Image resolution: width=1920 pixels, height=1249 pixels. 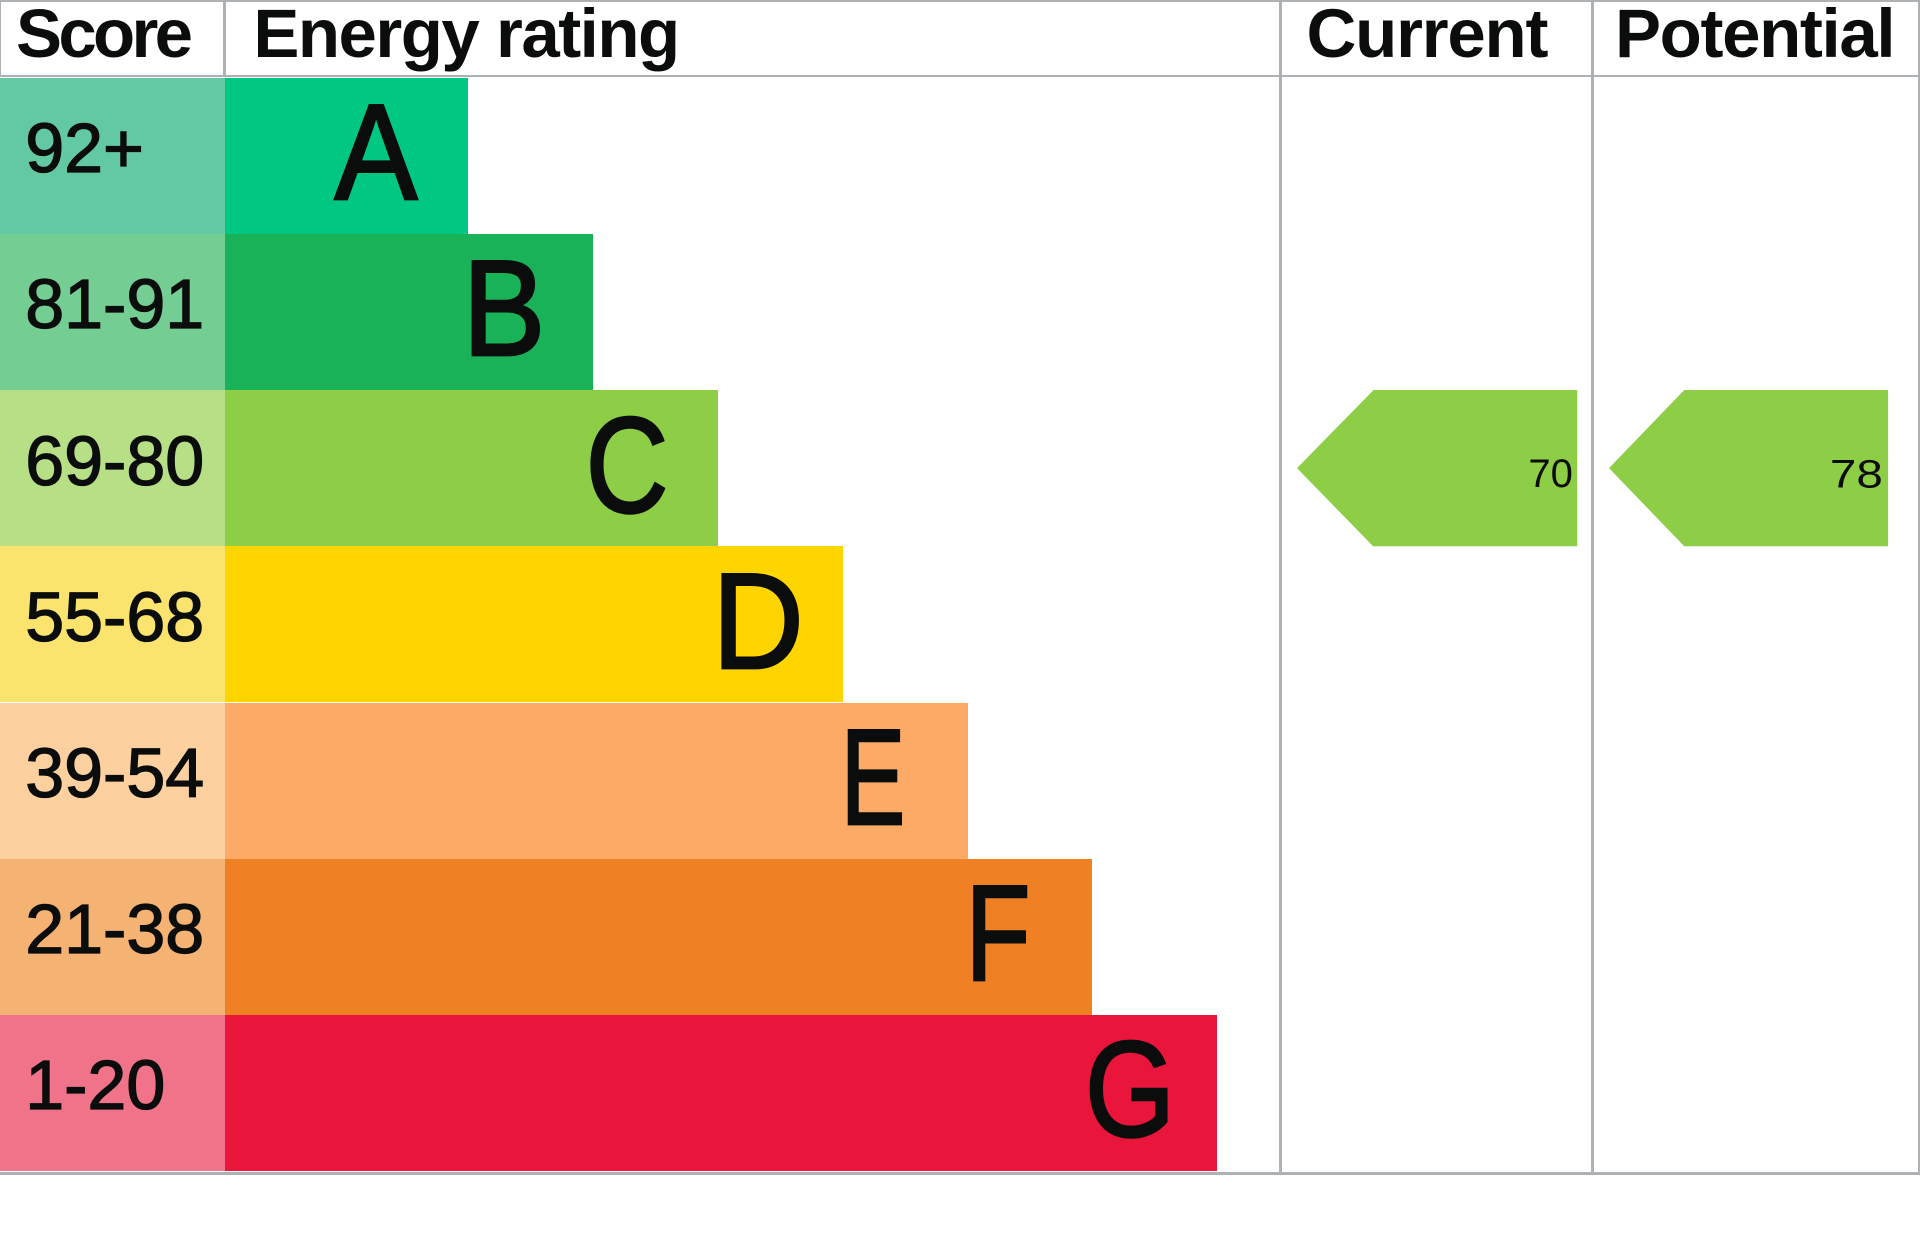 I want to click on svg-text: 78, so click(x=1856, y=474).